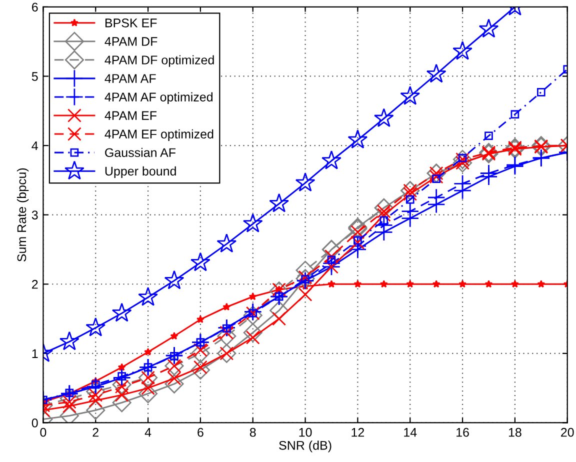  Describe the element at coordinates (148, 432) in the screenshot. I see `x-tick-label: 4` at that location.